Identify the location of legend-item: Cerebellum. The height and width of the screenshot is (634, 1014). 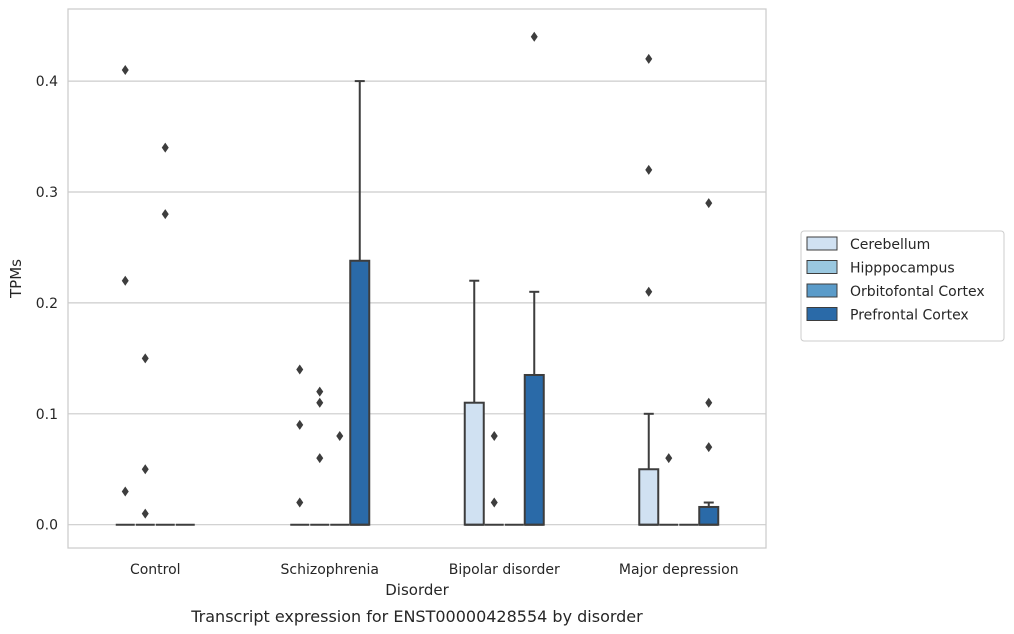
(868, 244).